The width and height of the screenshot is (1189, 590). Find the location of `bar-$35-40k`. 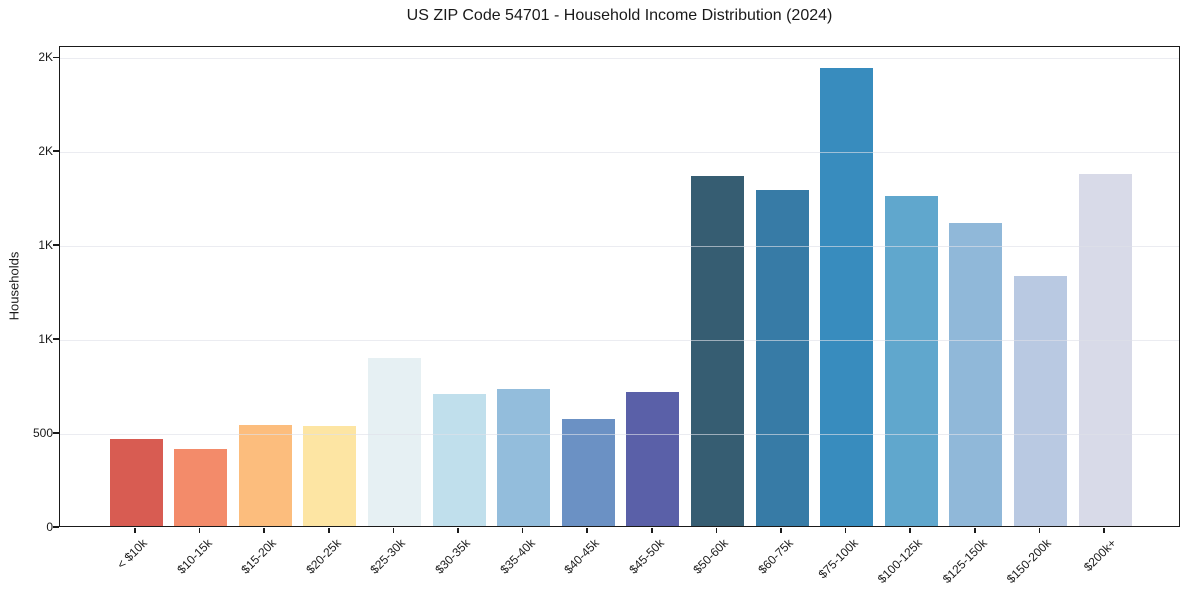

bar-$35-40k is located at coordinates (524, 457).